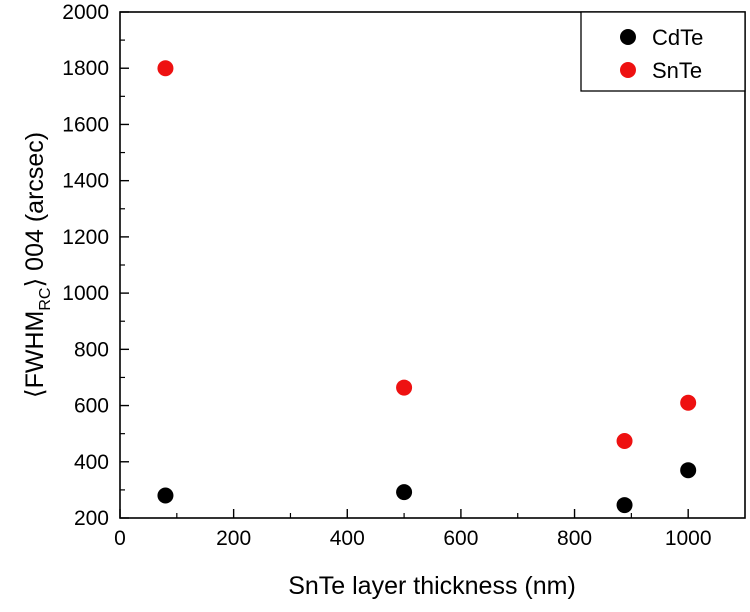 The width and height of the screenshot is (750, 612). Describe the element at coordinates (35, 355) in the screenshot. I see `y-axis-label-prefix: ⟨FWHM` at that location.